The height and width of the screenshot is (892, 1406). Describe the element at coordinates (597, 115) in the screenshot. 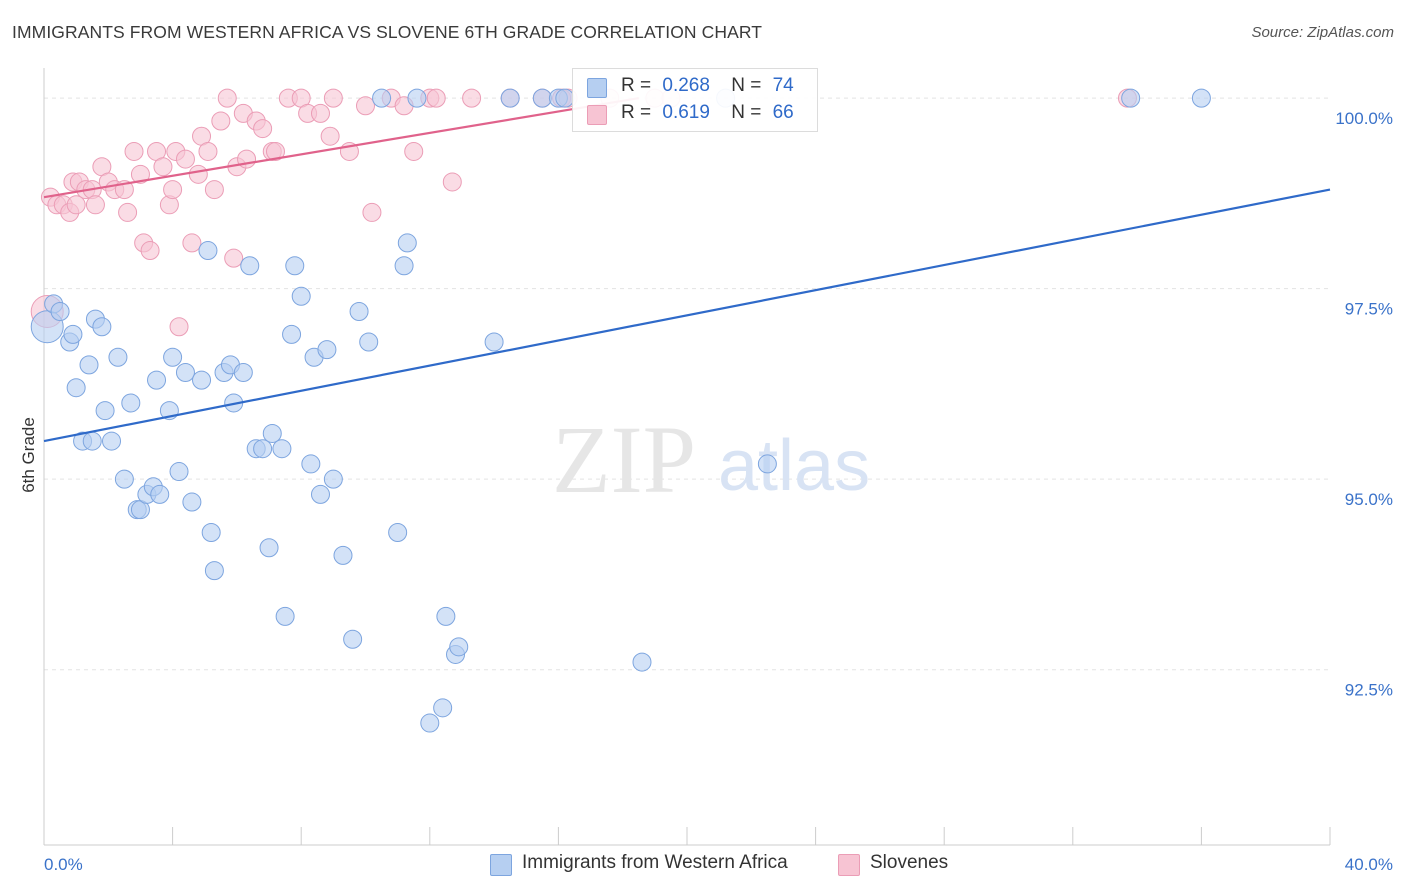

I see `legend-swatch-pink` at that location.